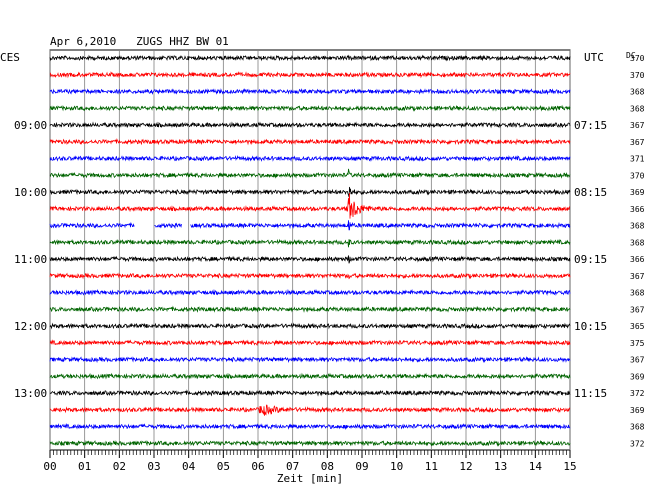 Image resolution: width=650 pixels, height=494 pixels. What do you see at coordinates (361, 466) in the screenshot?
I see `x-tick-label: 09` at bounding box center [361, 466].